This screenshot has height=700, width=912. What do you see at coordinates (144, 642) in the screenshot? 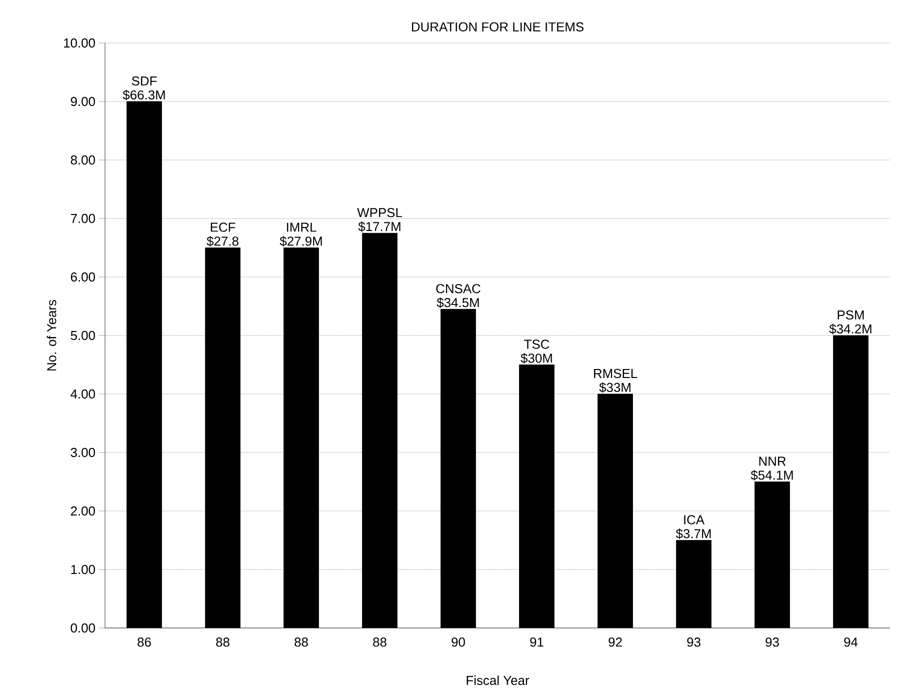
I see `x-tick-label: 86` at bounding box center [144, 642].